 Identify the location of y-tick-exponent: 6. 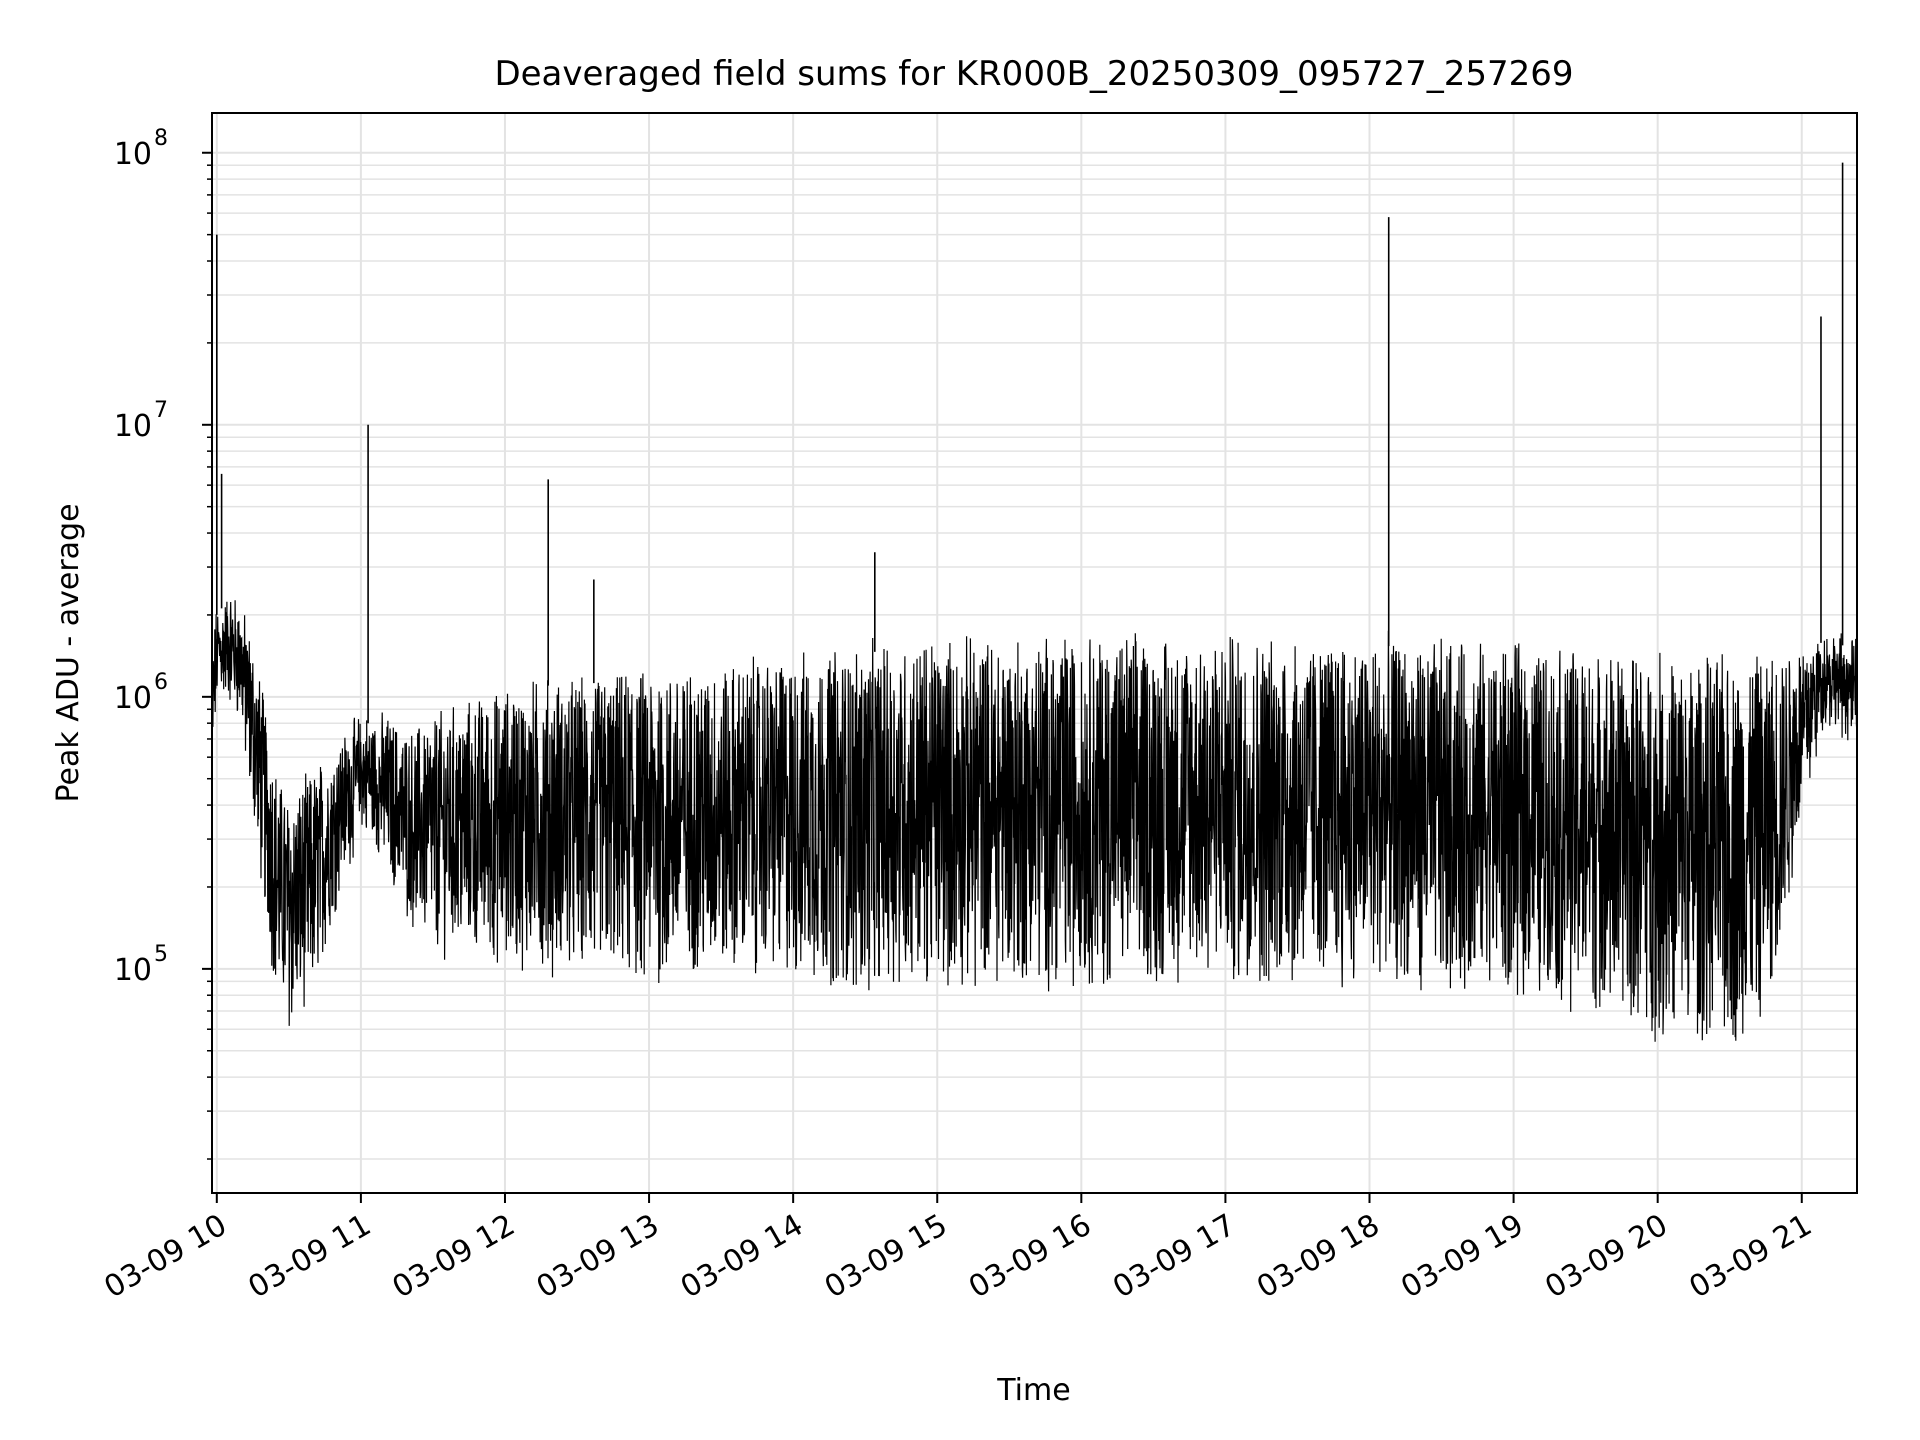
(161, 682).